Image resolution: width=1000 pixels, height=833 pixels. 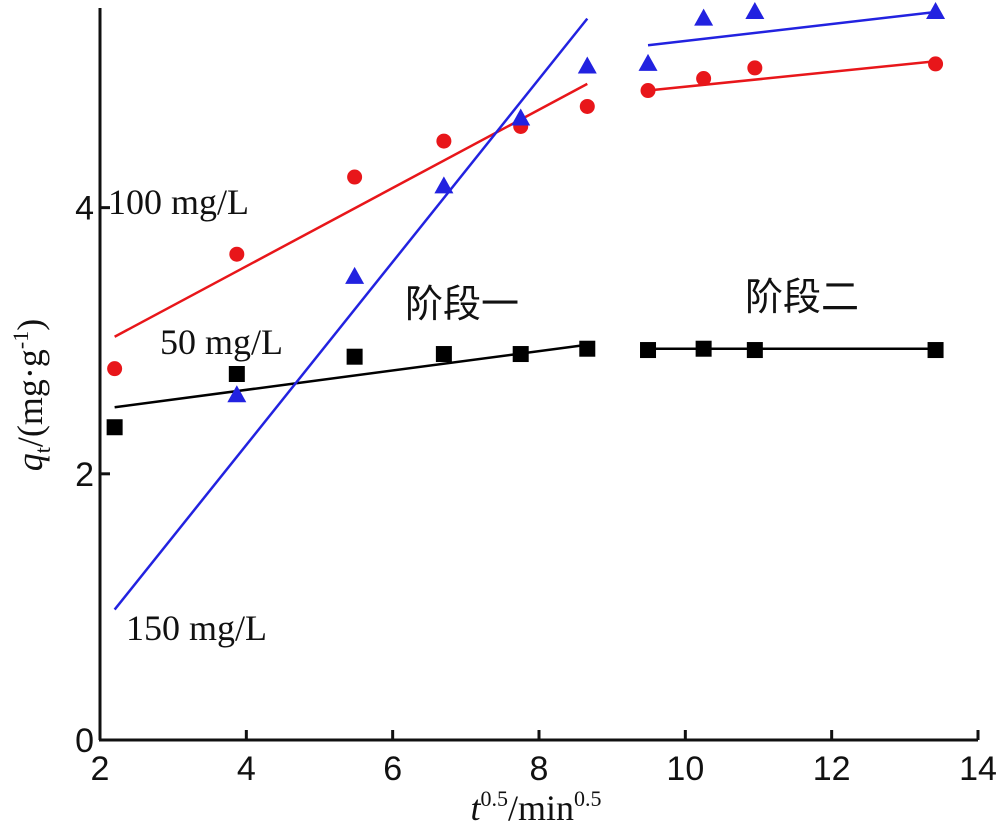 What do you see at coordinates (178, 202) in the screenshot?
I see `series-label-100: 100 mg/L` at bounding box center [178, 202].